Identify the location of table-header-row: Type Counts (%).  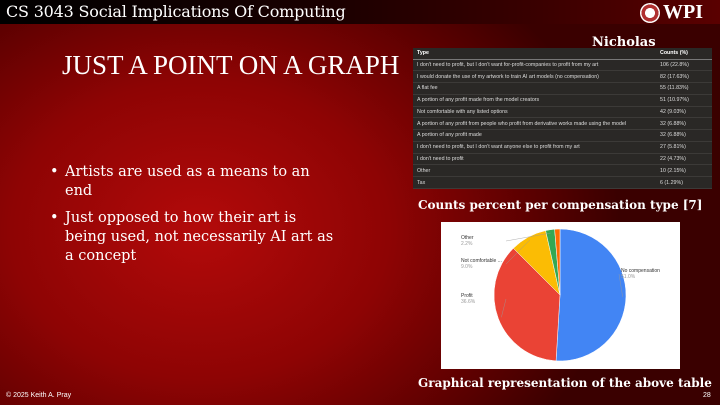
(562, 54).